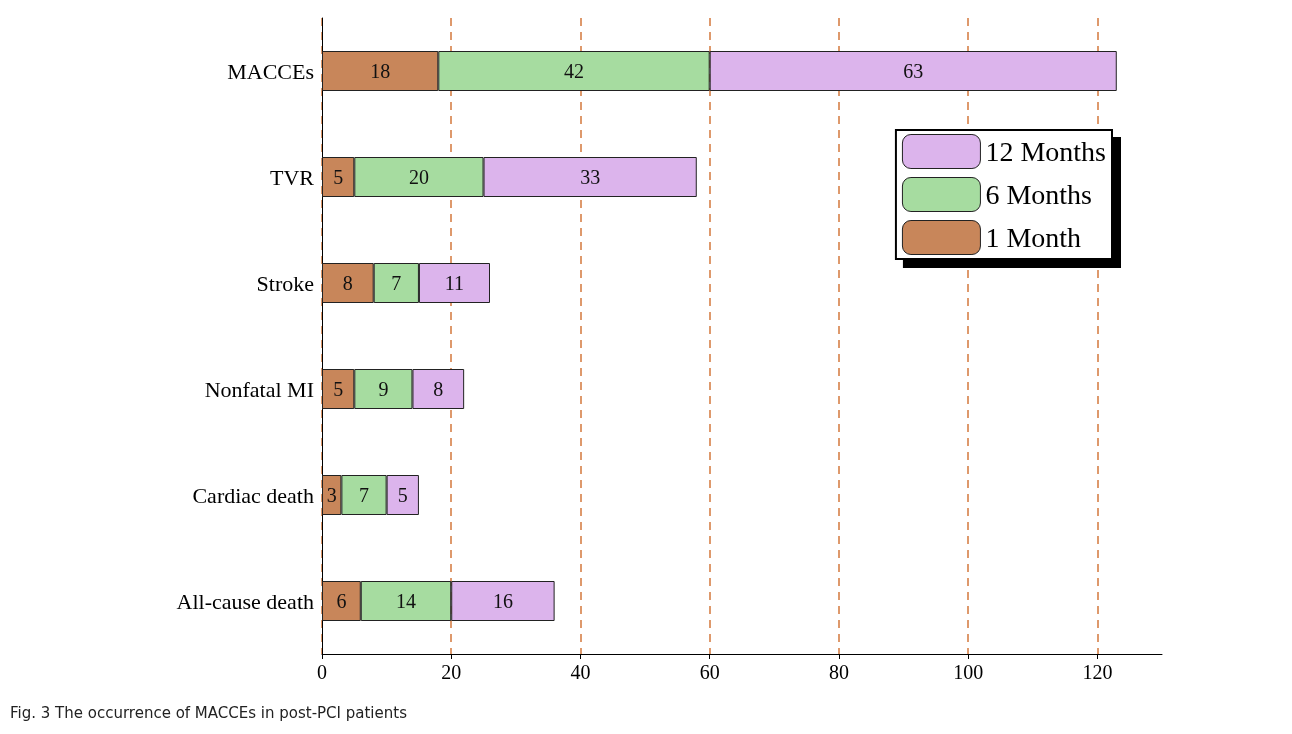  Describe the element at coordinates (383, 389) in the screenshot. I see `data-label: 9` at that location.